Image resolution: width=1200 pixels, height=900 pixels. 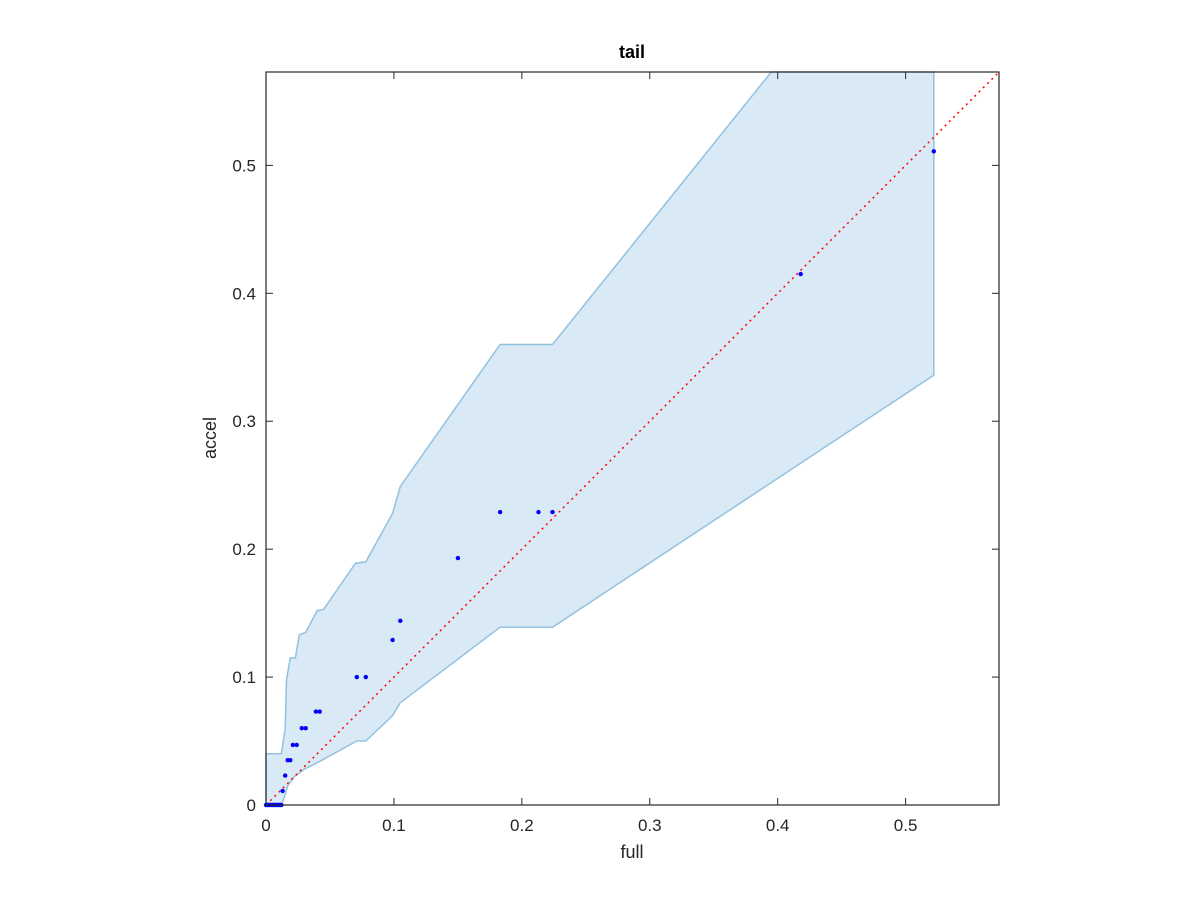 What do you see at coordinates (906, 825) in the screenshot?
I see `x-tick-label: 0.5` at bounding box center [906, 825].